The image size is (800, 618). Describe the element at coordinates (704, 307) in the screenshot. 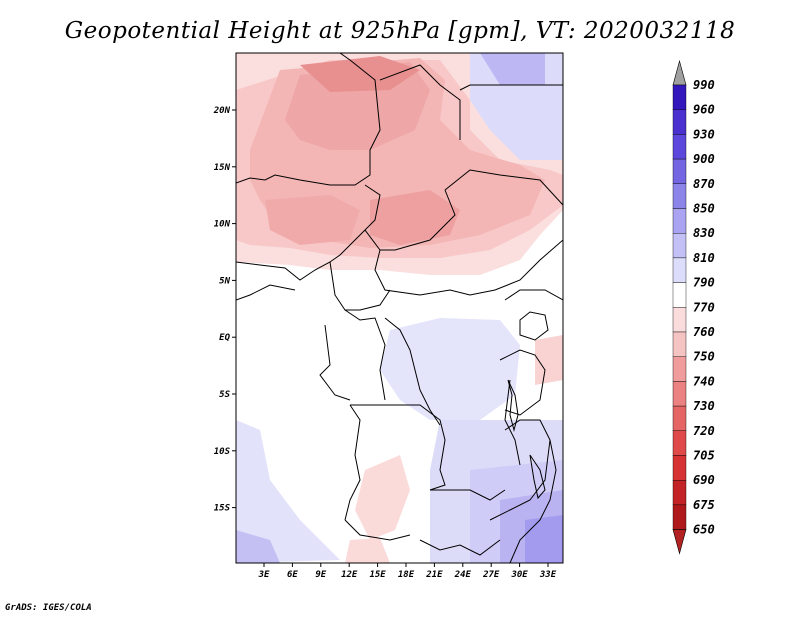

I see `colorbar-label: 770` at that location.